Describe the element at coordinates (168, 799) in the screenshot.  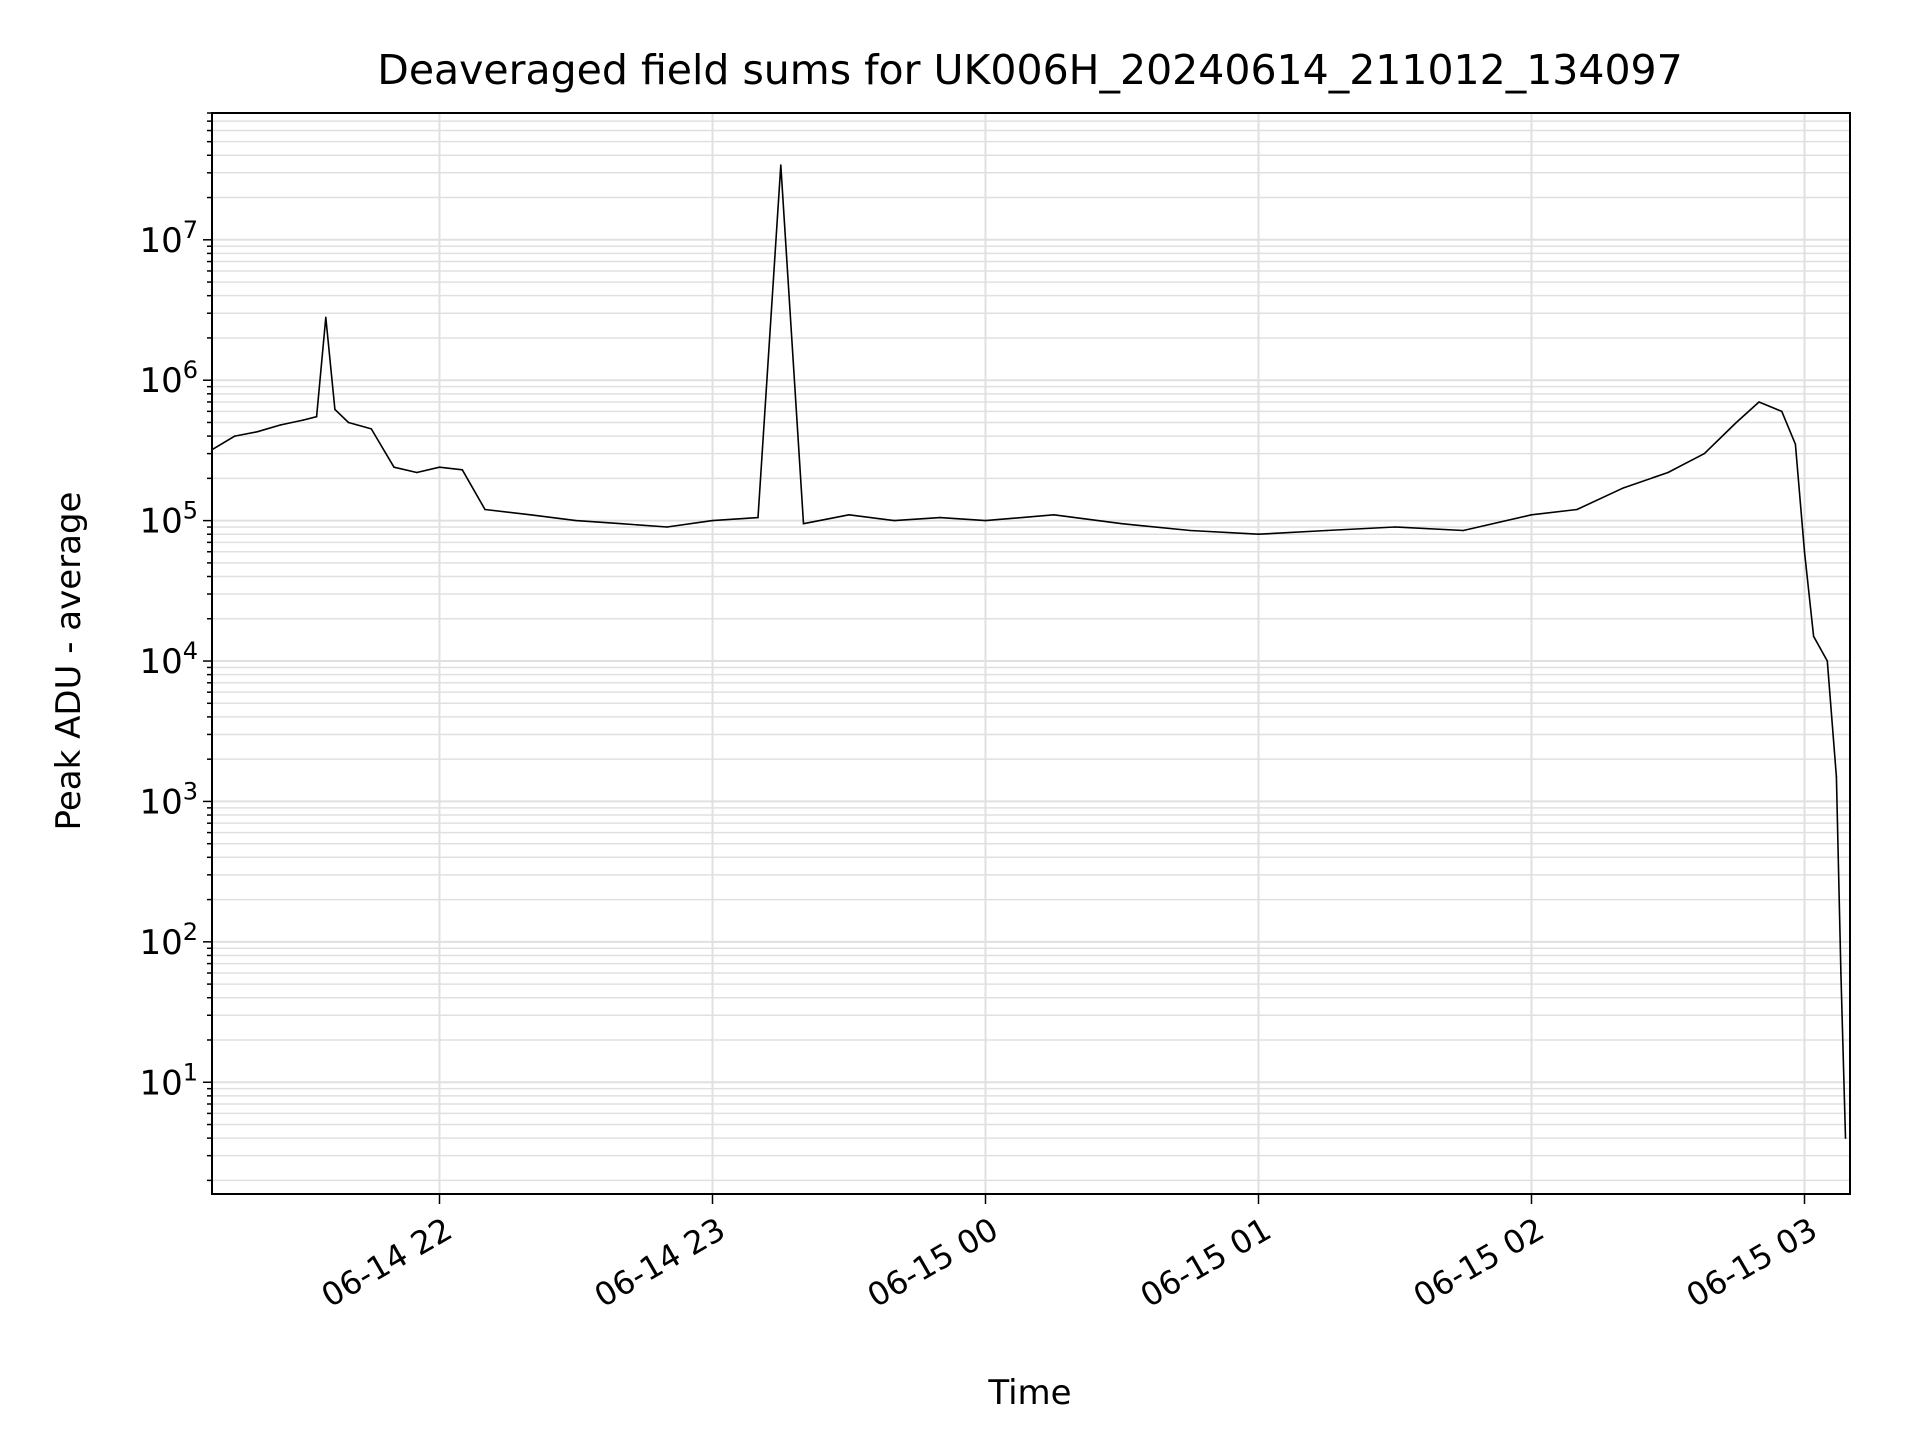
I see `y-tick-label: 10³` at that location.